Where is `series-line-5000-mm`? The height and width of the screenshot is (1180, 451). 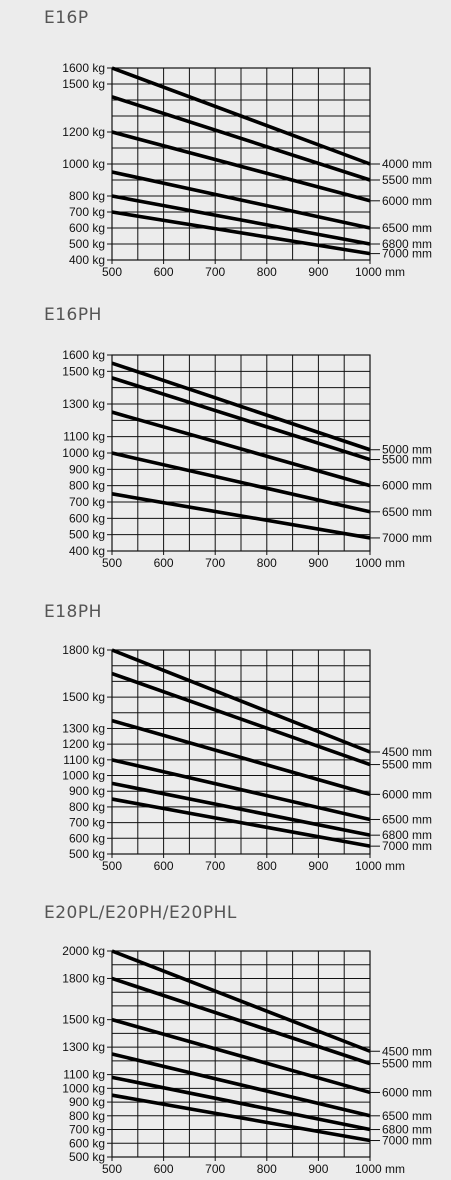 series-line-5000-mm is located at coordinates (241, 406).